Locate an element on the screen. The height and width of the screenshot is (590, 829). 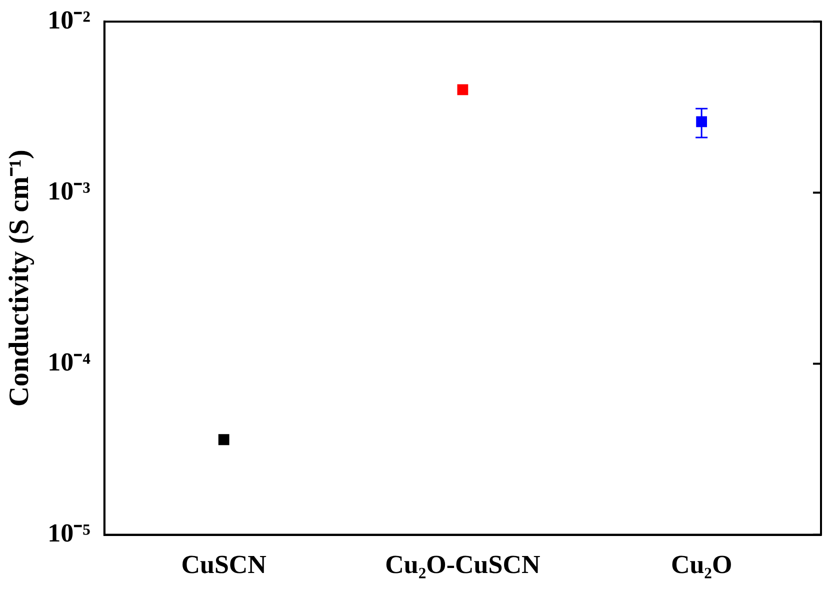
y-tick-label: 10⁻⁴ is located at coordinates (69, 361).